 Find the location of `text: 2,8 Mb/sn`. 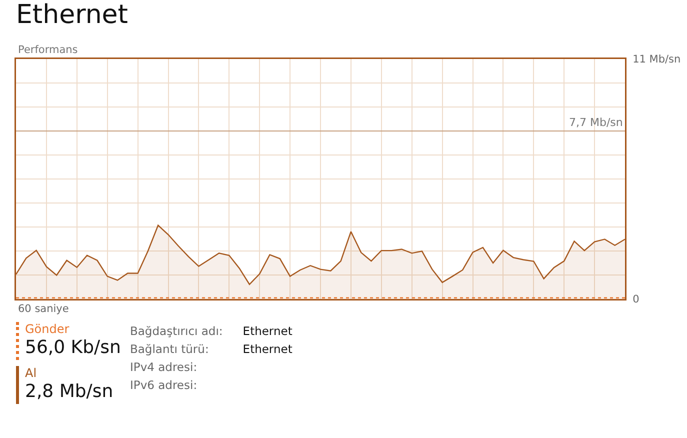

text: 2,8 Mb/sn is located at coordinates (69, 392).